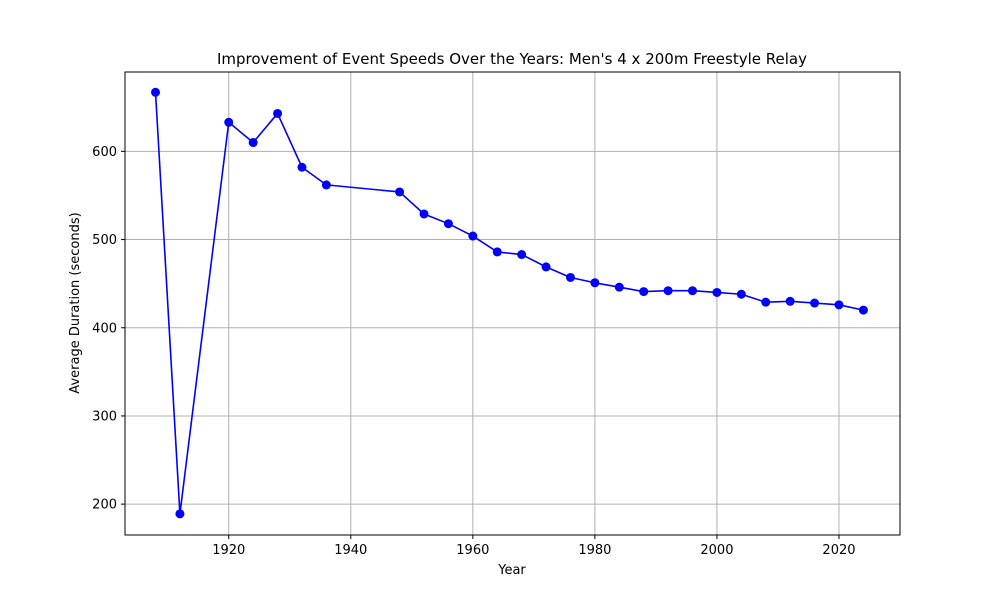  I want to click on y-tick-label: 200, so click(104, 505).